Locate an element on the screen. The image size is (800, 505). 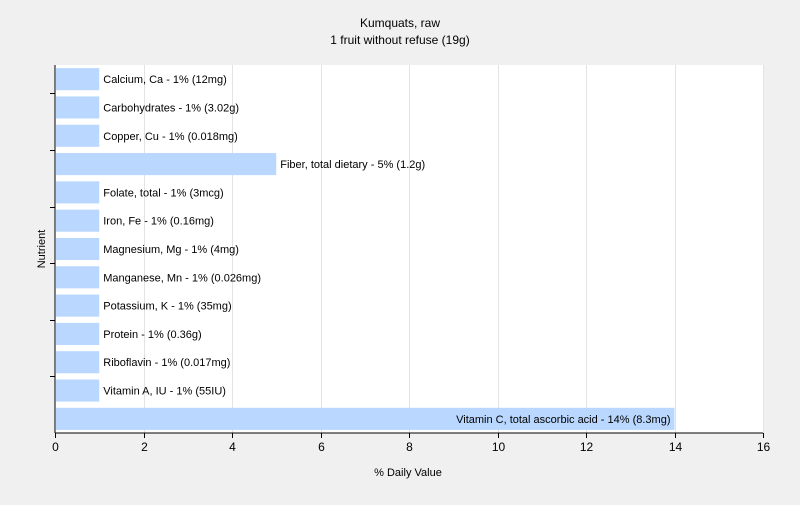
bar-data-label: Riboflavin - 1% (0.017mg) is located at coordinates (166, 363).